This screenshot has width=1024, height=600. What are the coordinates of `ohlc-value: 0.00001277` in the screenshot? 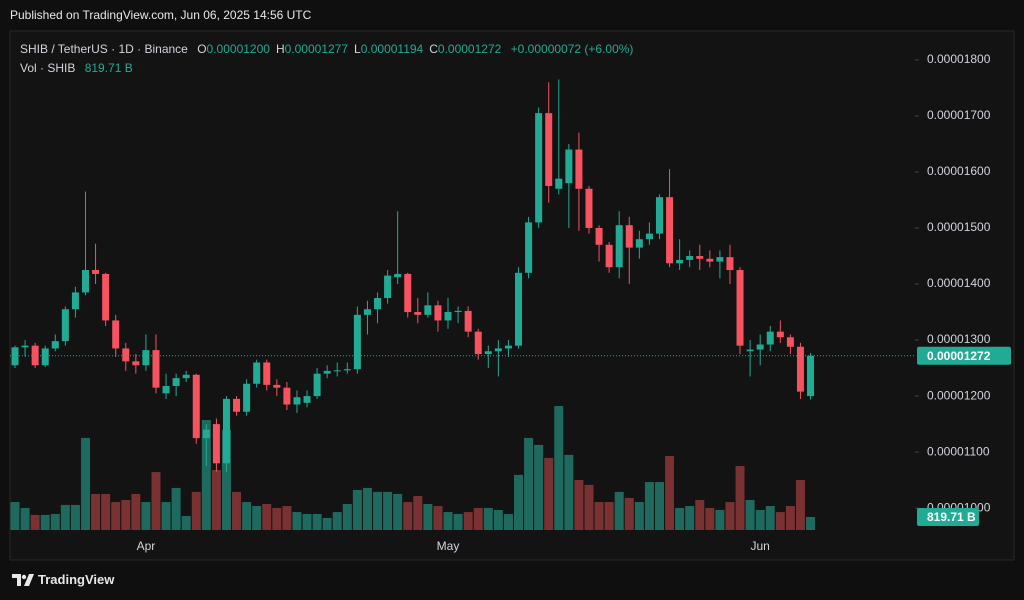 It's located at (316, 49).